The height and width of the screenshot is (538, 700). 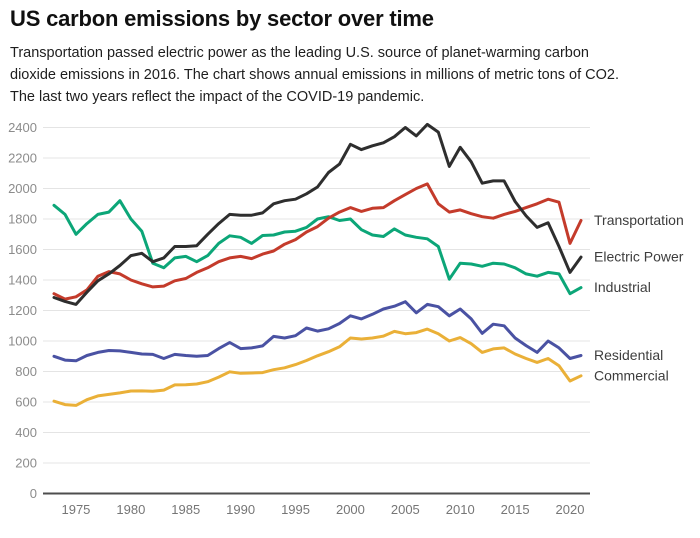 I want to click on y-tick-label: 200, so click(x=26, y=463).